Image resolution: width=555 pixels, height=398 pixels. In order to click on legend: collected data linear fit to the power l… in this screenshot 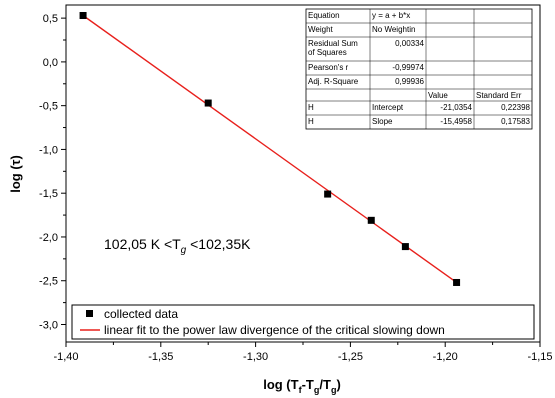, I will do `click(303, 322)`.